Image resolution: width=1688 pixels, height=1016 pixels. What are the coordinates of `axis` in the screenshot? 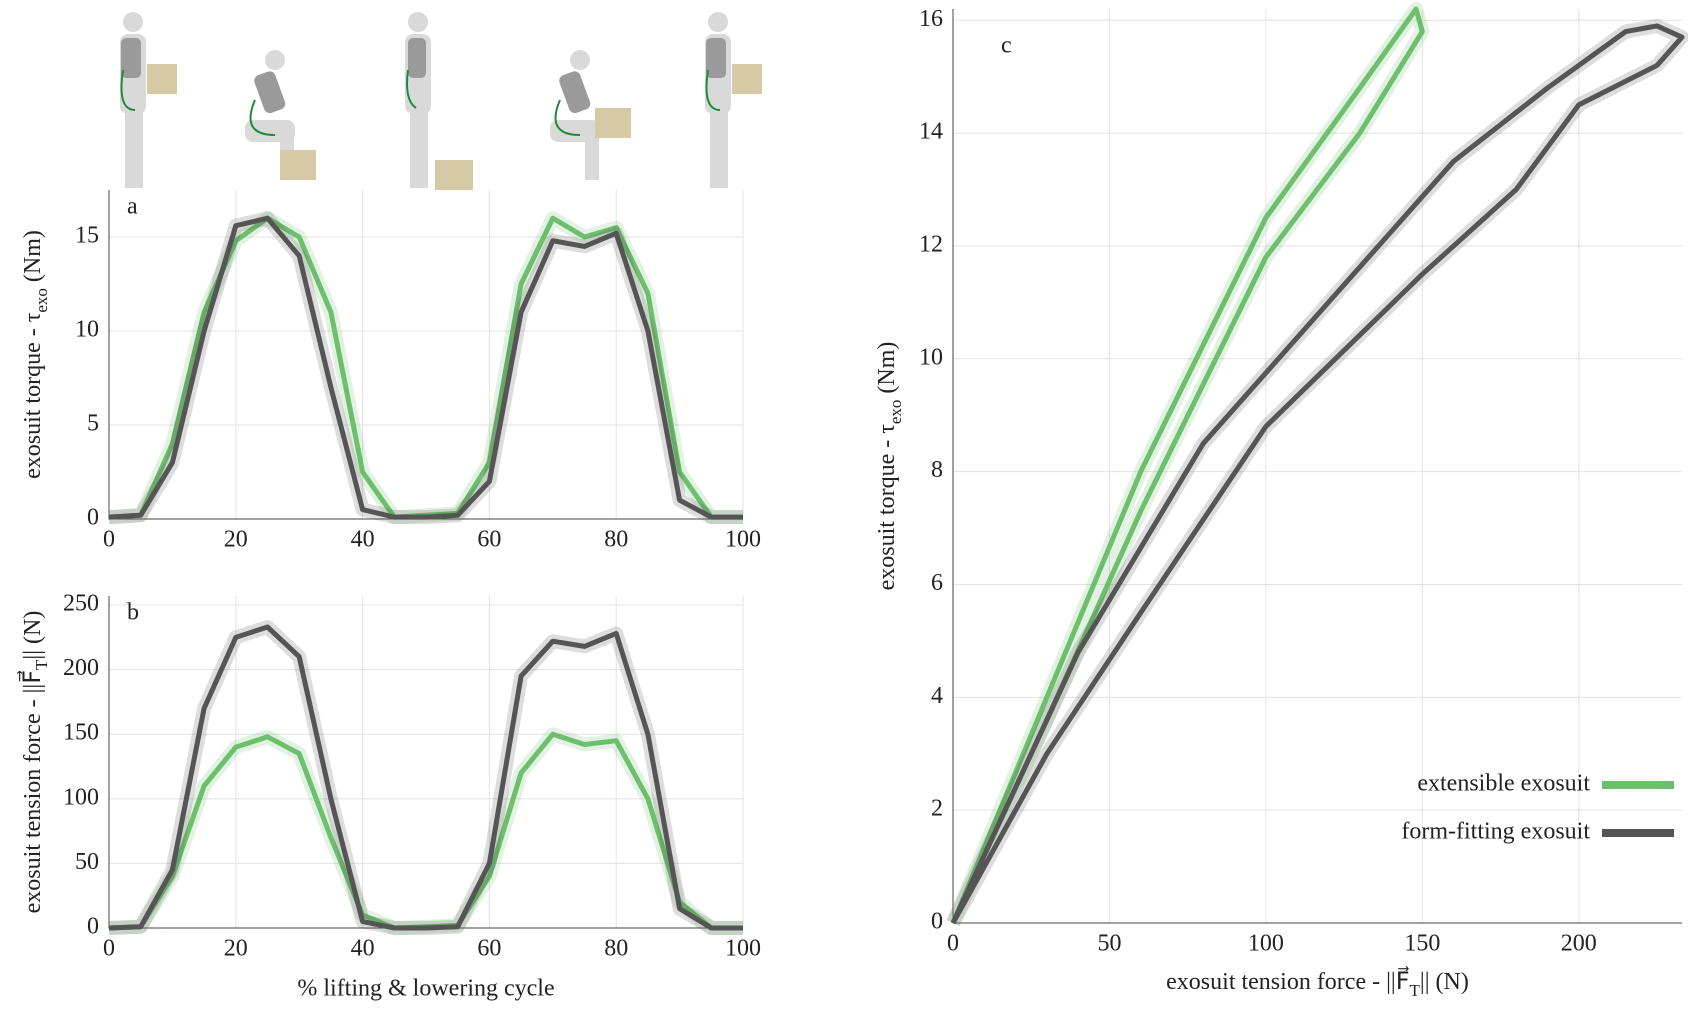 It's located at (425, 355).